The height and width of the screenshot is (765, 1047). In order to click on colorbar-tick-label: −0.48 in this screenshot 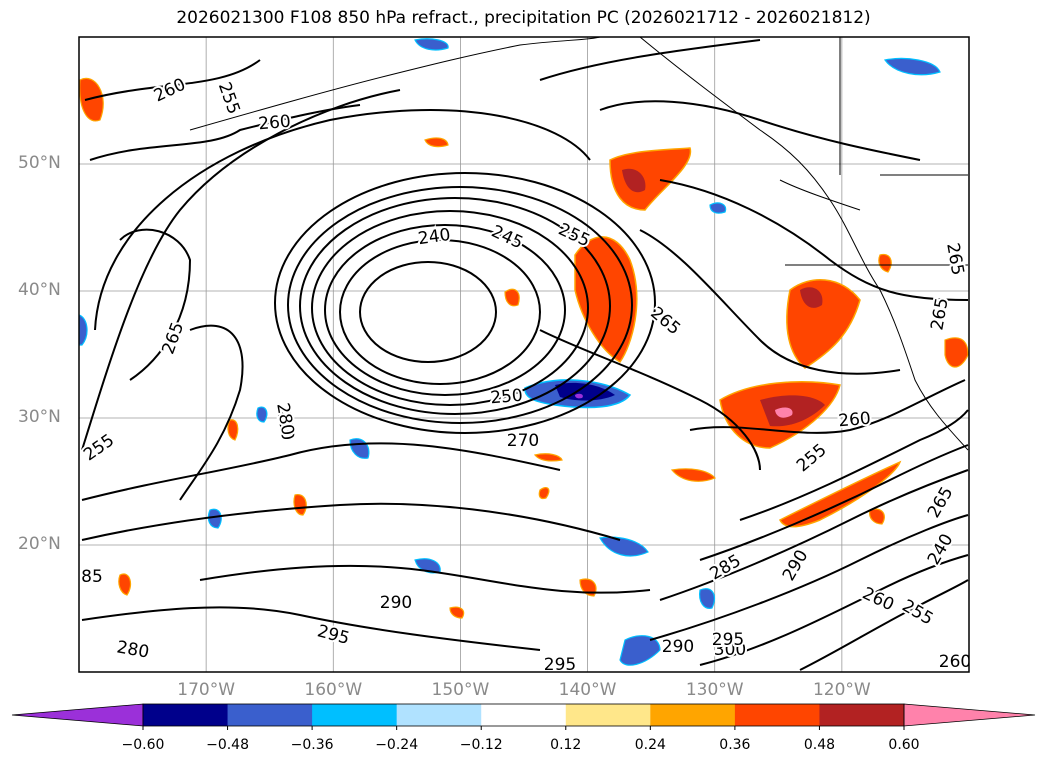, I will do `click(227, 745)`.